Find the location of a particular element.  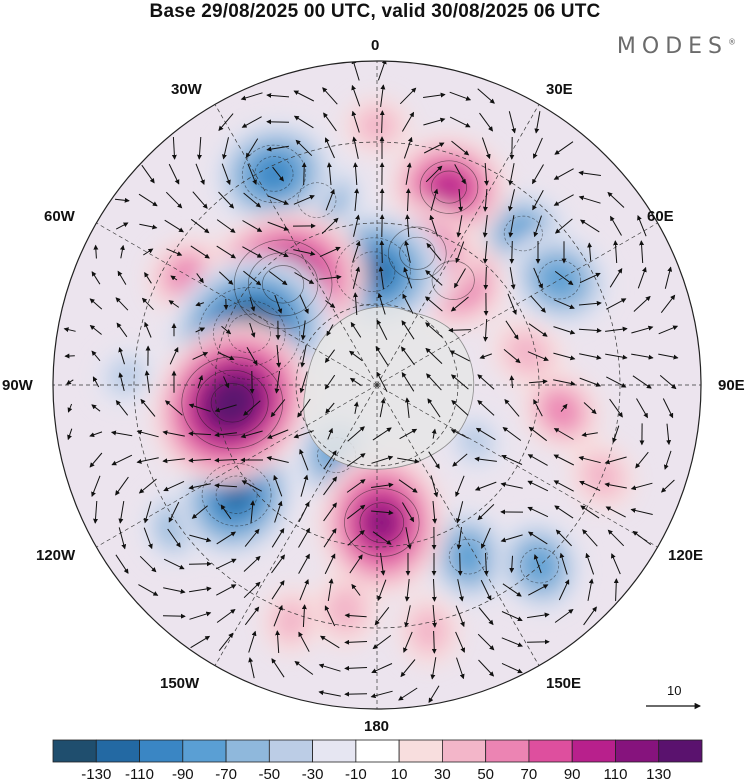

colorbar-tick-label: 90 is located at coordinates (572, 774).